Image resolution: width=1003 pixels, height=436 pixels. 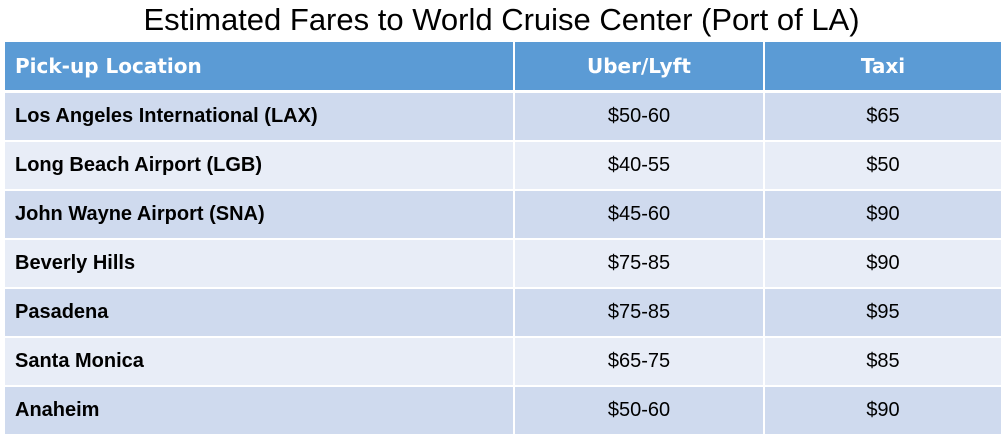 I want to click on table-row: Anaheim $50-60 $90, so click(x=503, y=411).